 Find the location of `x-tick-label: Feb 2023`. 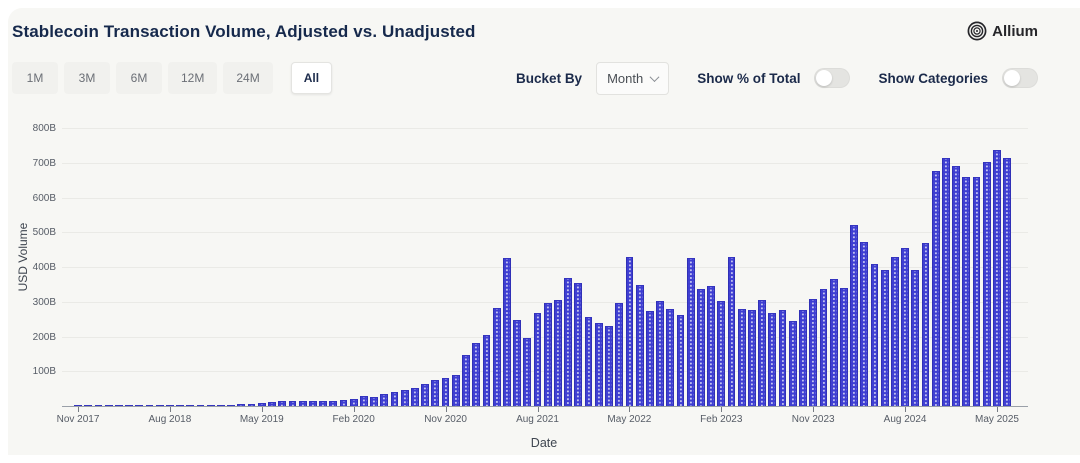

x-tick-label: Feb 2023 is located at coordinates (721, 419).